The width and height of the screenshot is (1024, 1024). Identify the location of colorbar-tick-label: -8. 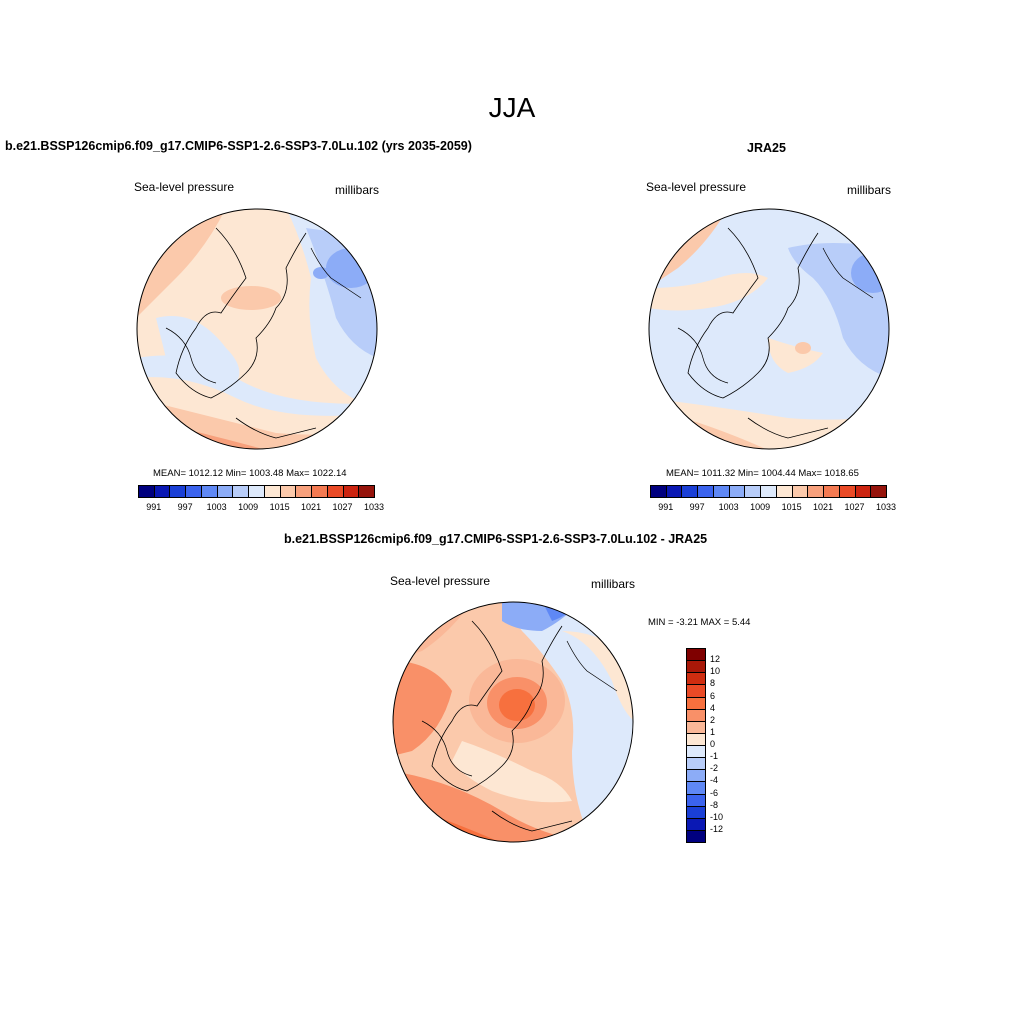
(714, 804).